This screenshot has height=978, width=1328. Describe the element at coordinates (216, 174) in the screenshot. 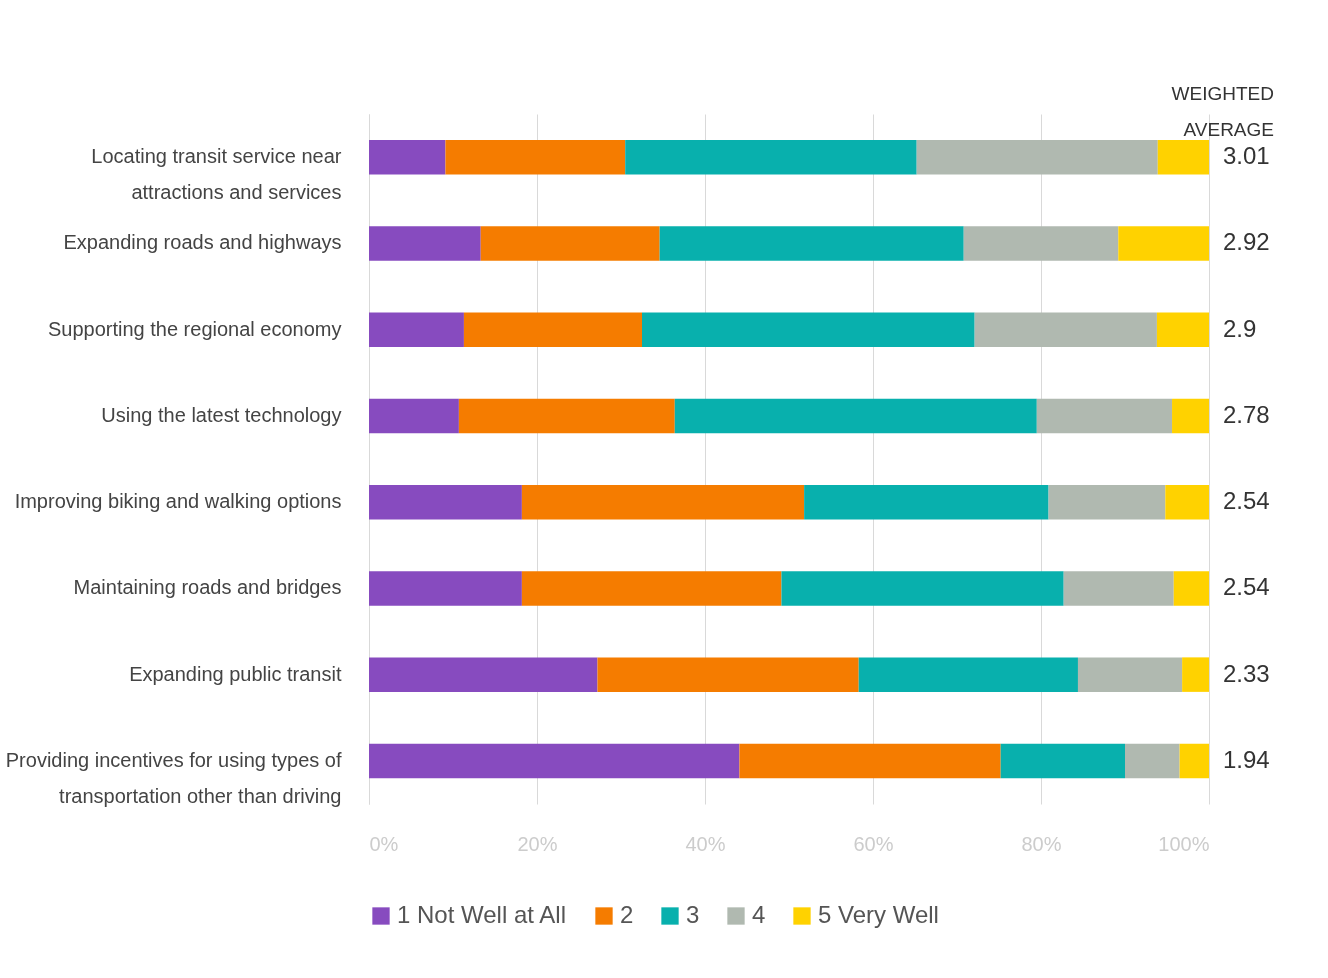

I see `y-tick-label: Locating transit service near attractions and services` at that location.